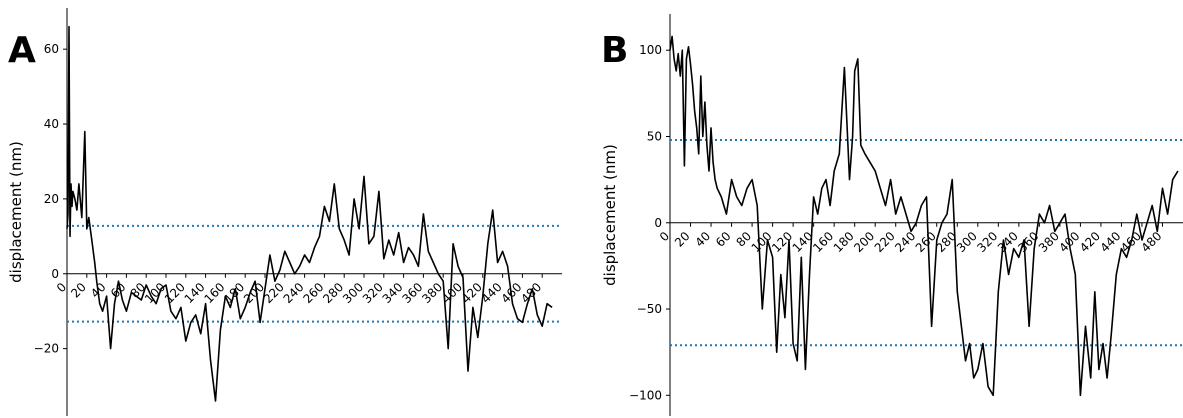  What do you see at coordinates (1152, 242) in the screenshot?
I see `x-tick-label: 480` at bounding box center [1152, 242].